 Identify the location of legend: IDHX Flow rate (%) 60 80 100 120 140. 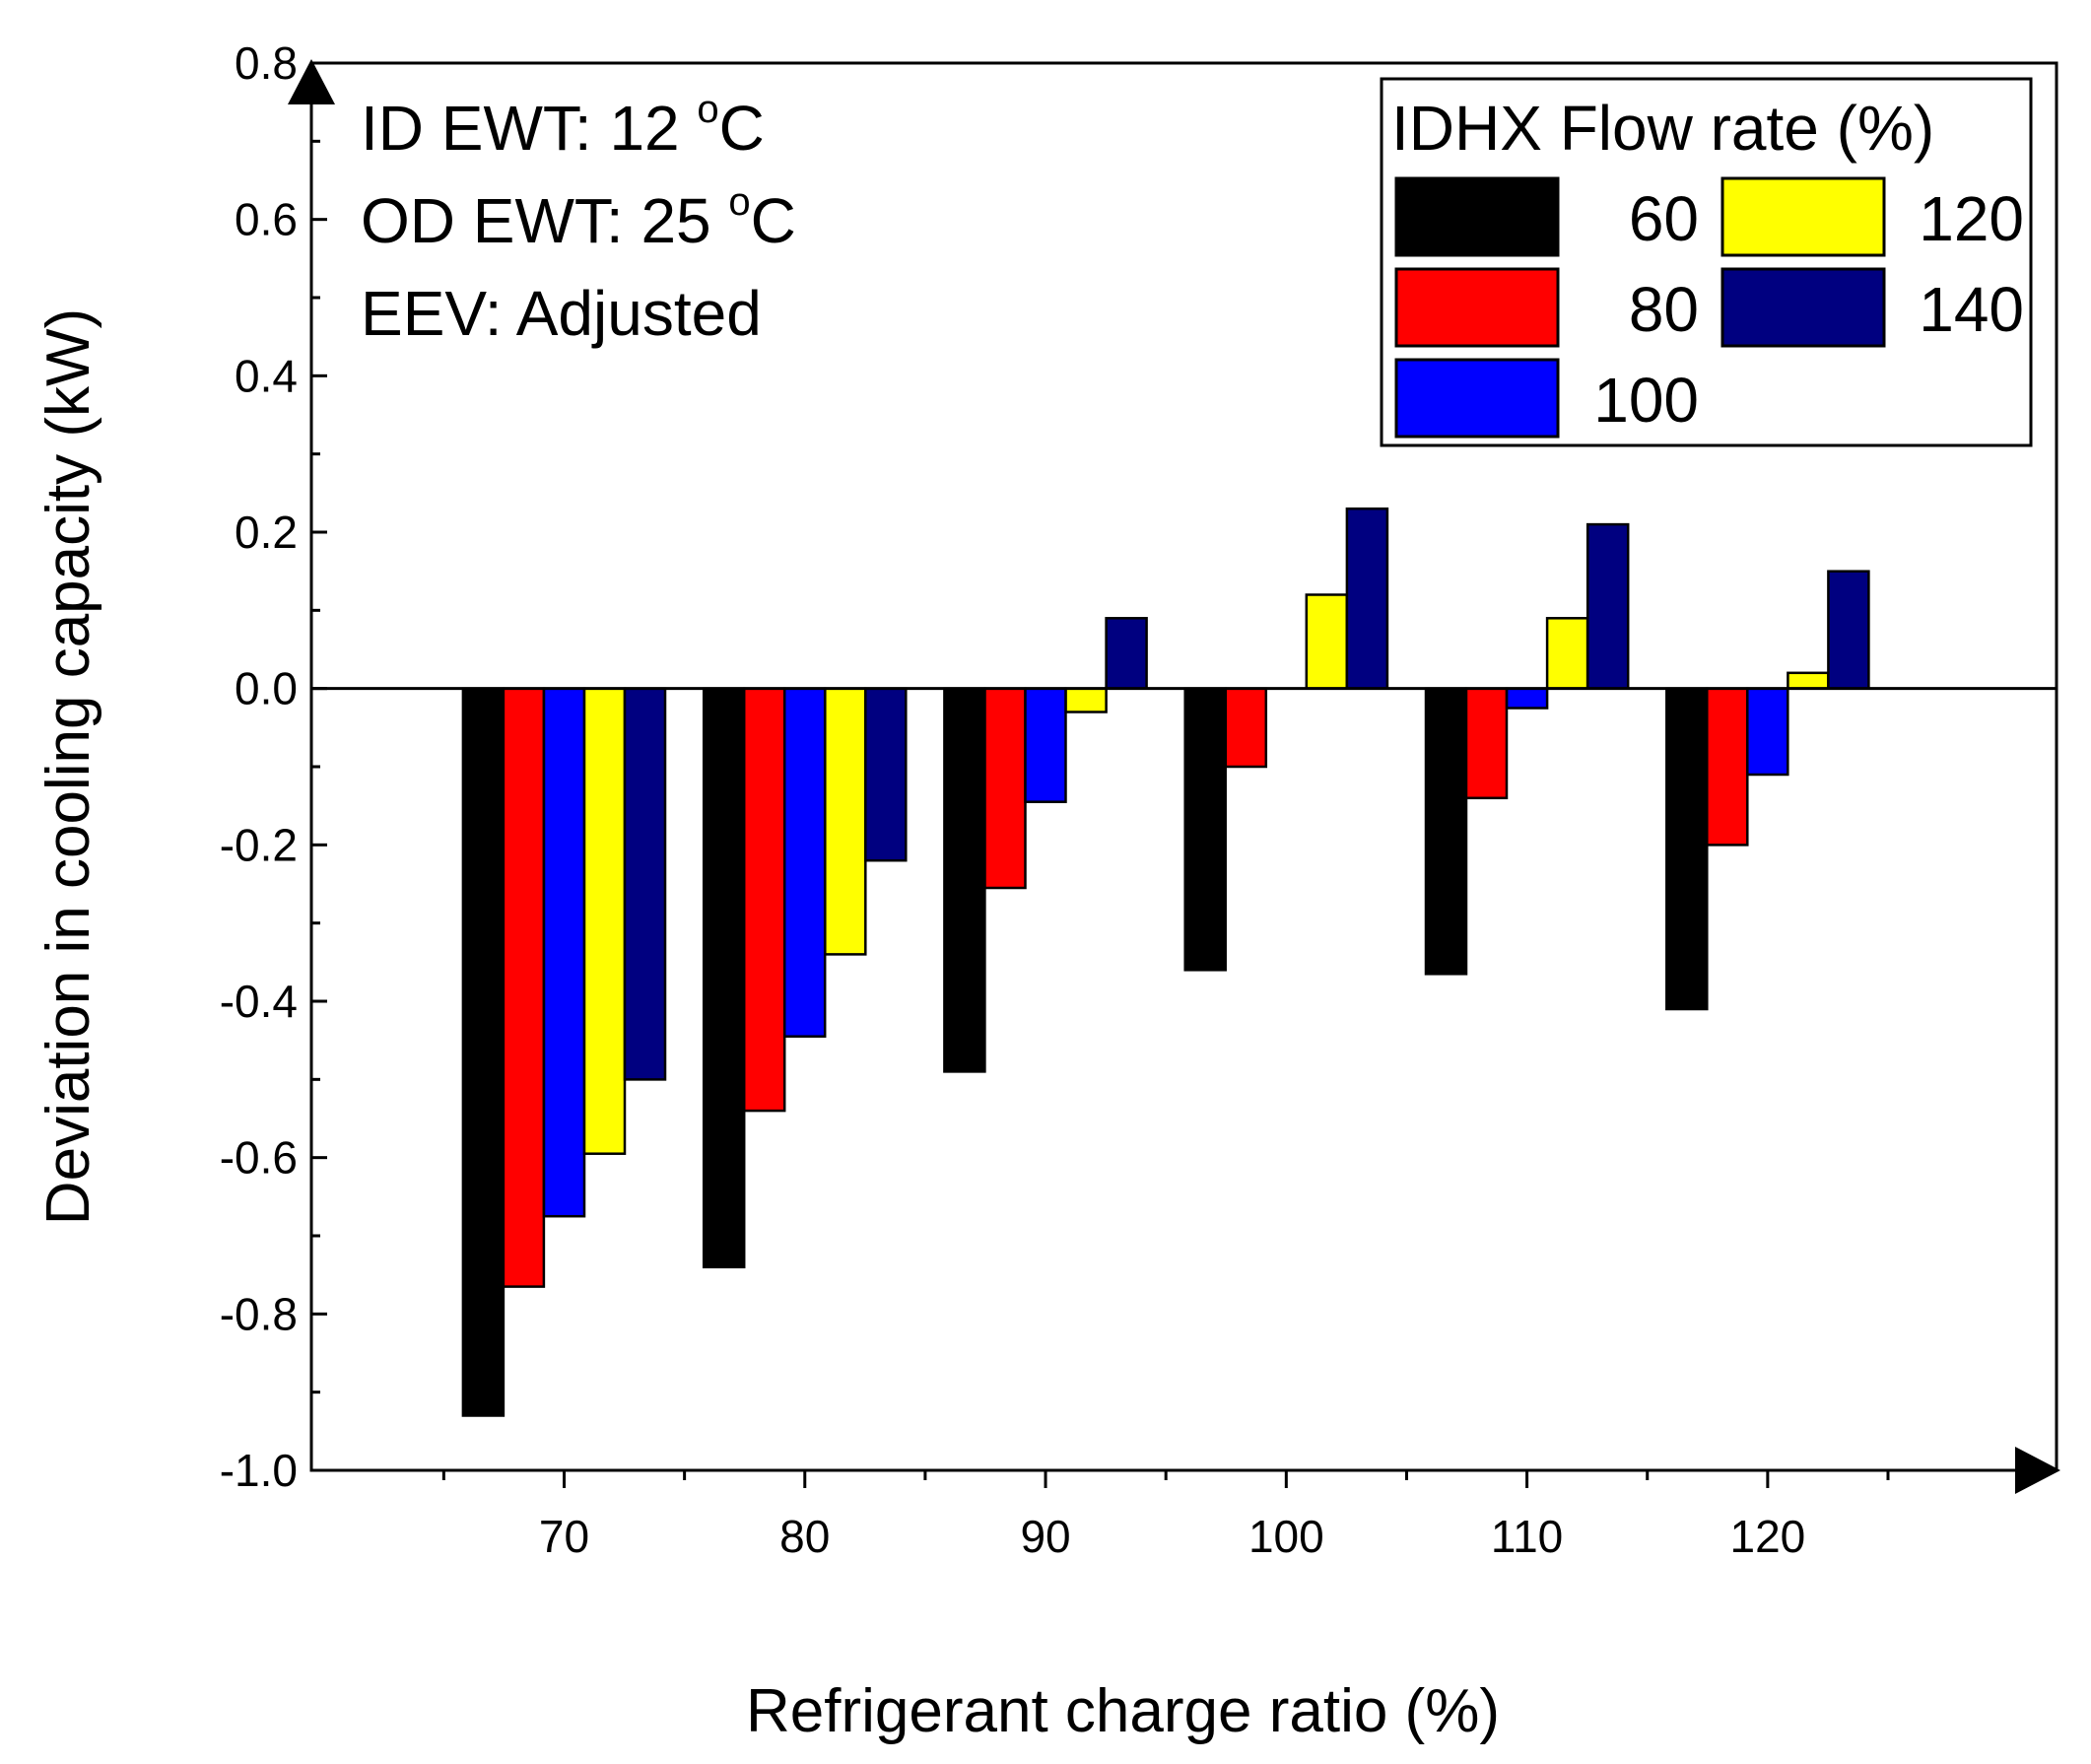
(1707, 262).